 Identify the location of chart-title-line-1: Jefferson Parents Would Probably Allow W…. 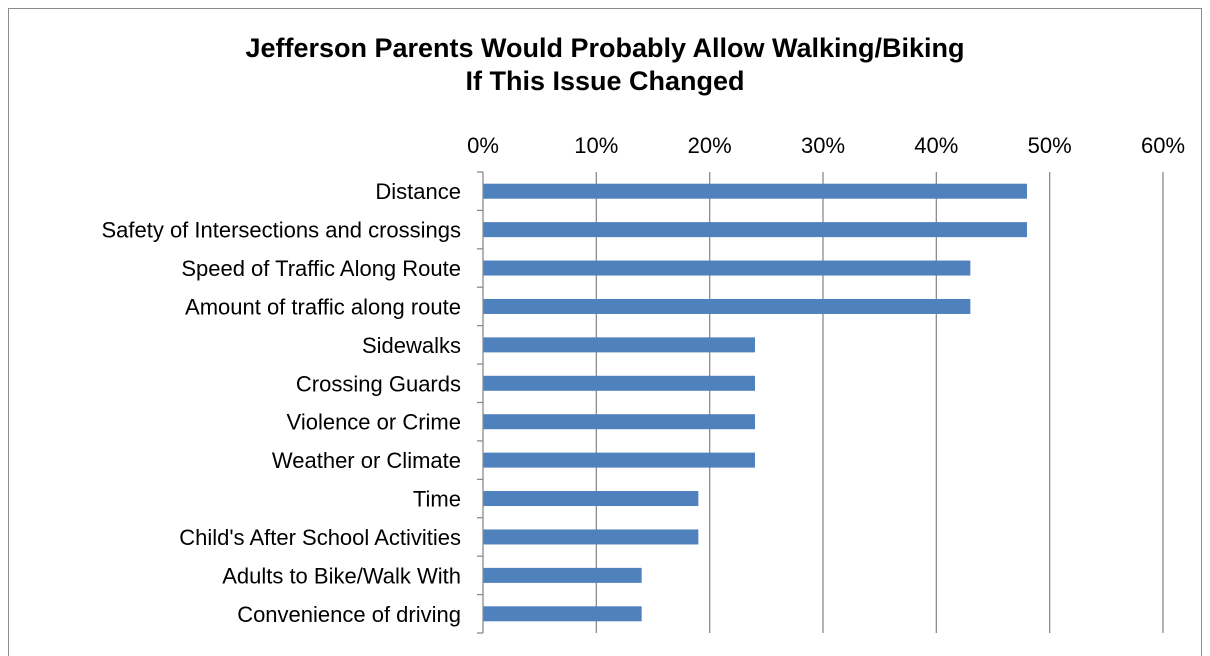
(605, 48).